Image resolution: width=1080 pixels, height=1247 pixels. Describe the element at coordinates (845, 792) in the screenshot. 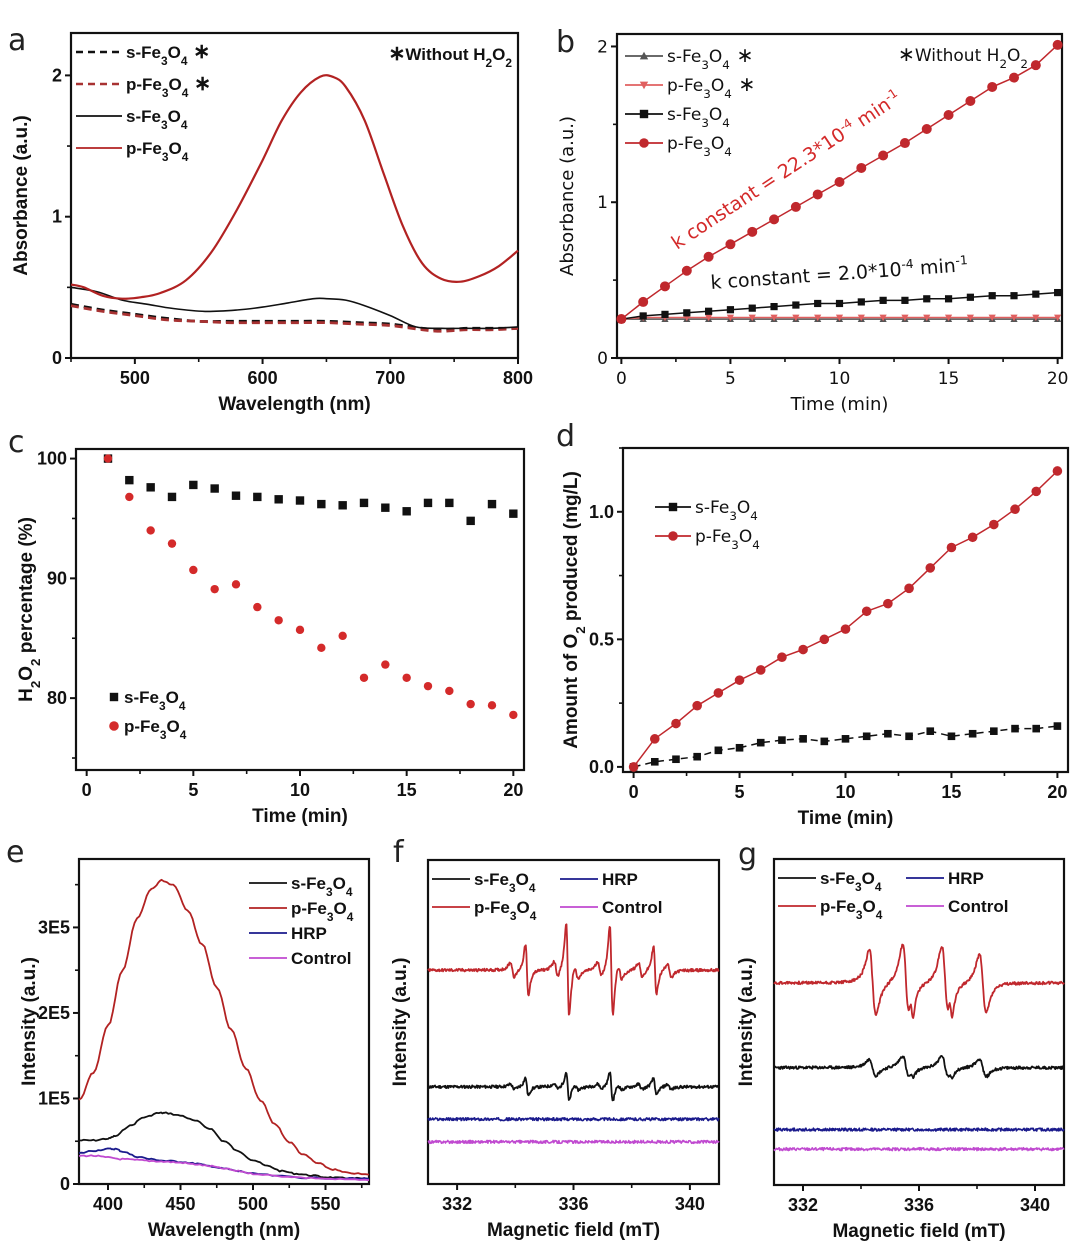

I see `x-tick-label: 10` at that location.